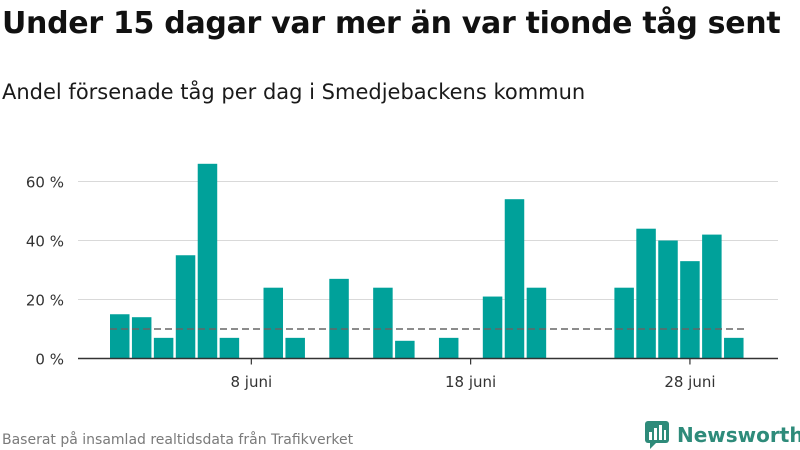  I want to click on brand-logo: Newsworthy, so click(722, 435).